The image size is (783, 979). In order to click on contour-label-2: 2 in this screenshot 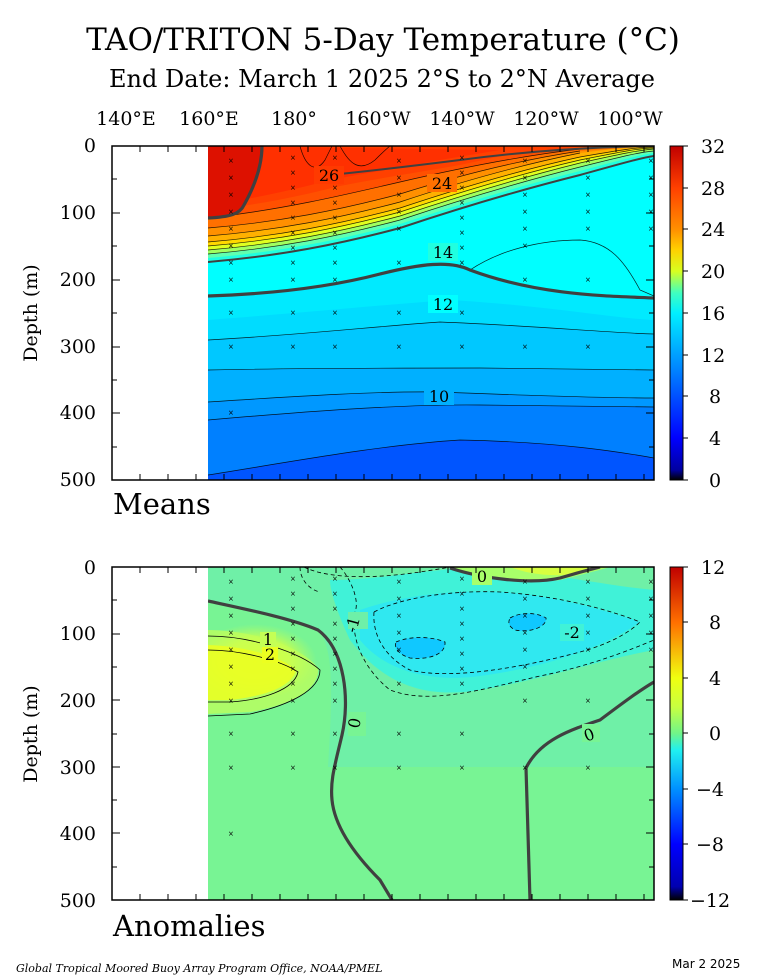, I will do `click(270, 654)`.